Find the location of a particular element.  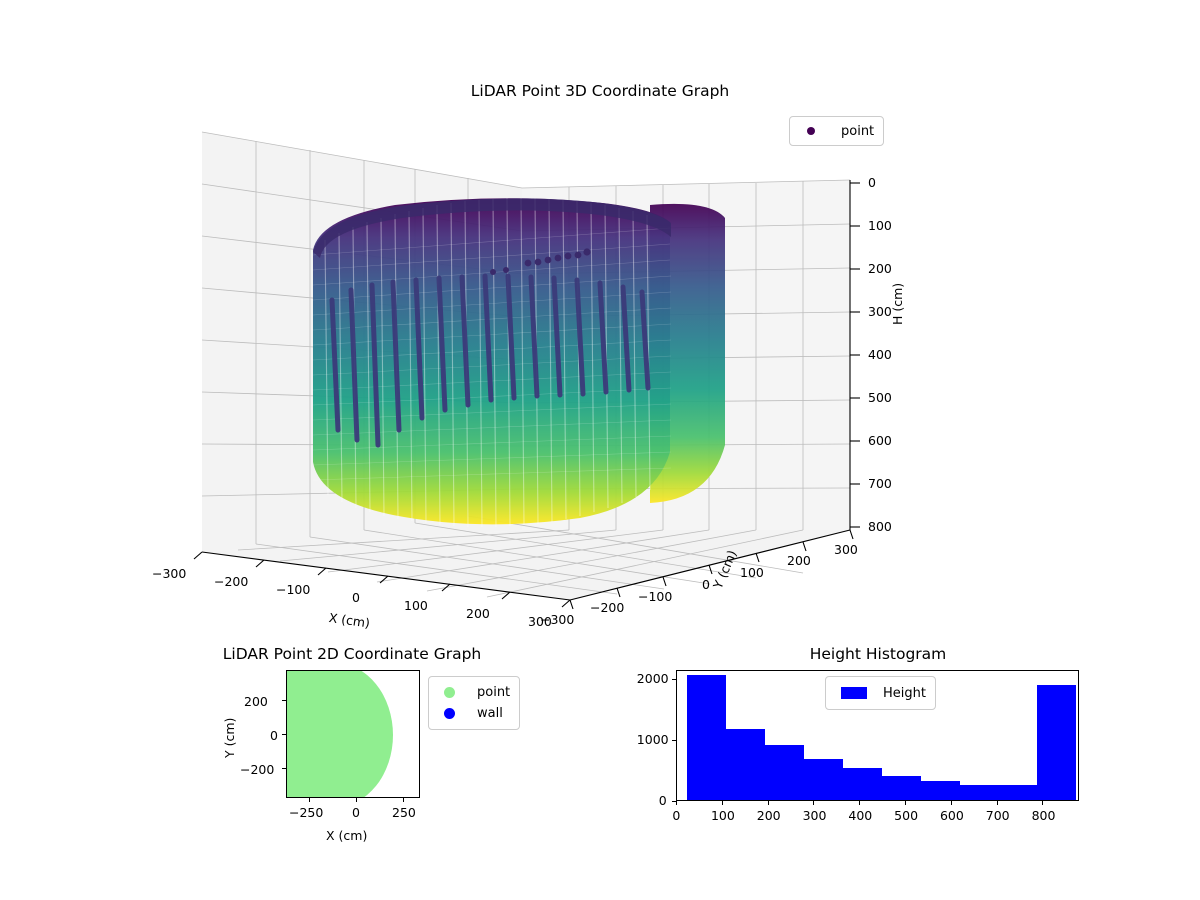

z-tick-400: 400 is located at coordinates (880, 354).